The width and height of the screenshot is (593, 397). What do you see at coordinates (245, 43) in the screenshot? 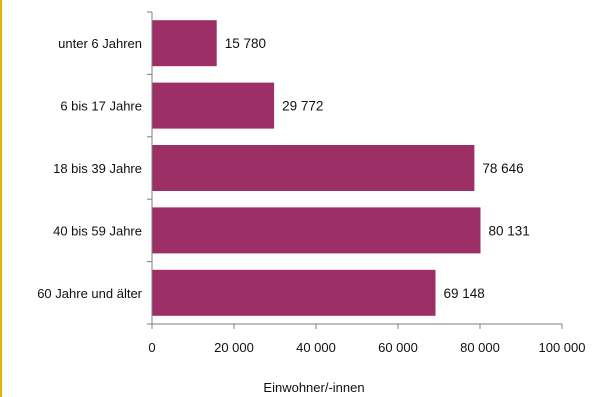
I see `value-label-1: 15 780` at bounding box center [245, 43].